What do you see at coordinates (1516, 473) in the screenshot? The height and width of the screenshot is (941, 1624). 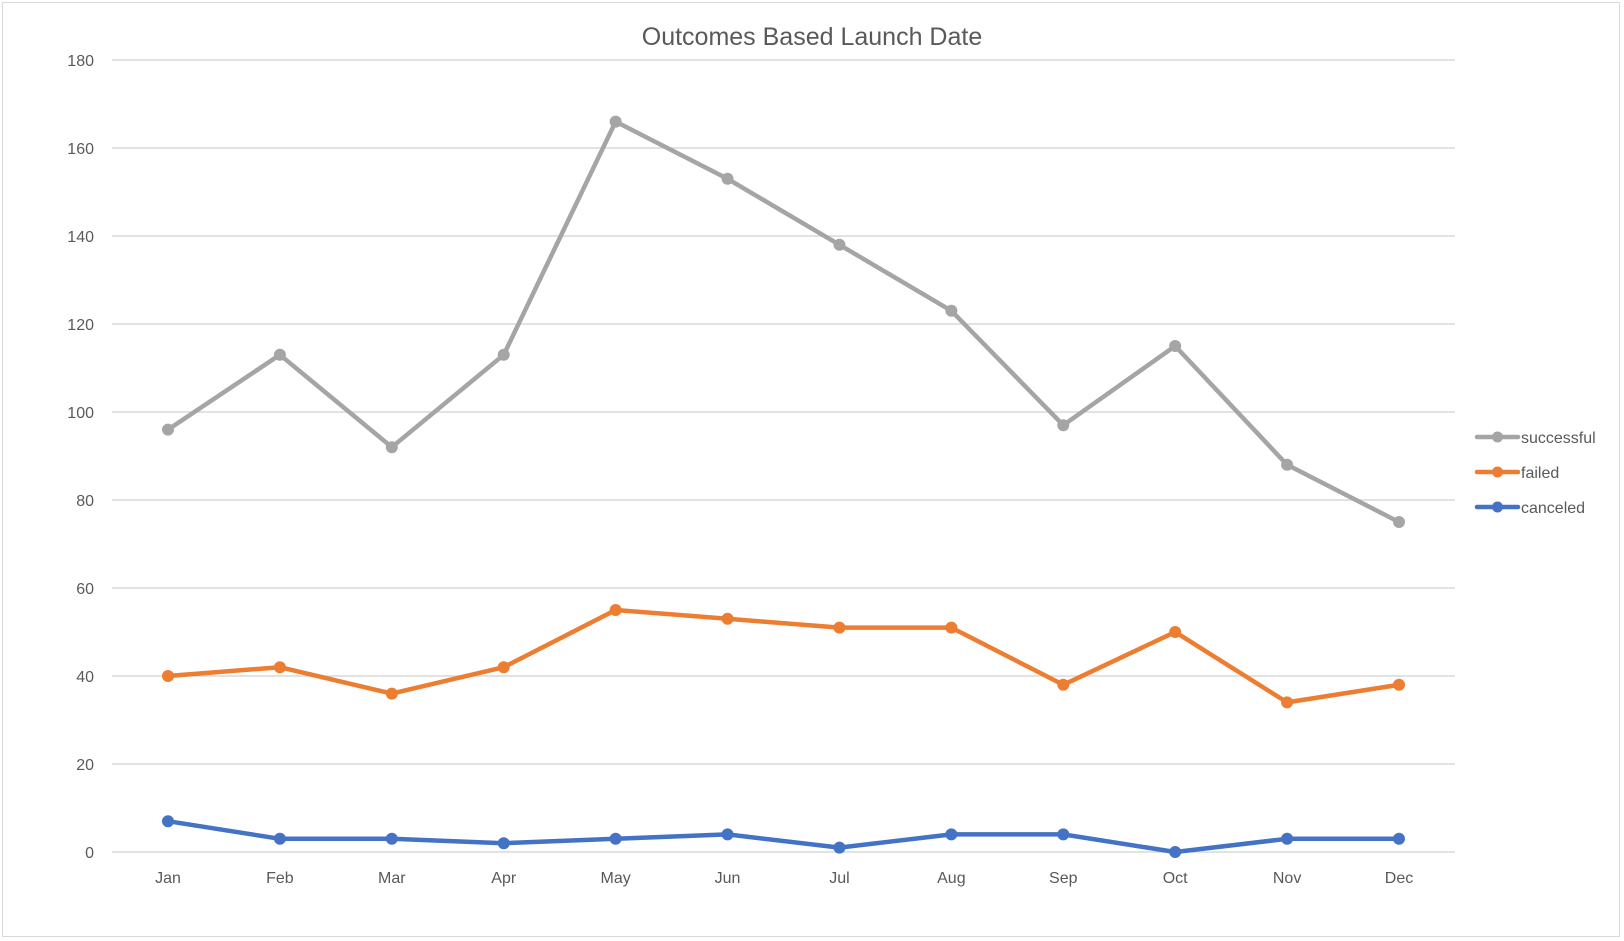 I see `legend-item-failed: failed` at bounding box center [1516, 473].